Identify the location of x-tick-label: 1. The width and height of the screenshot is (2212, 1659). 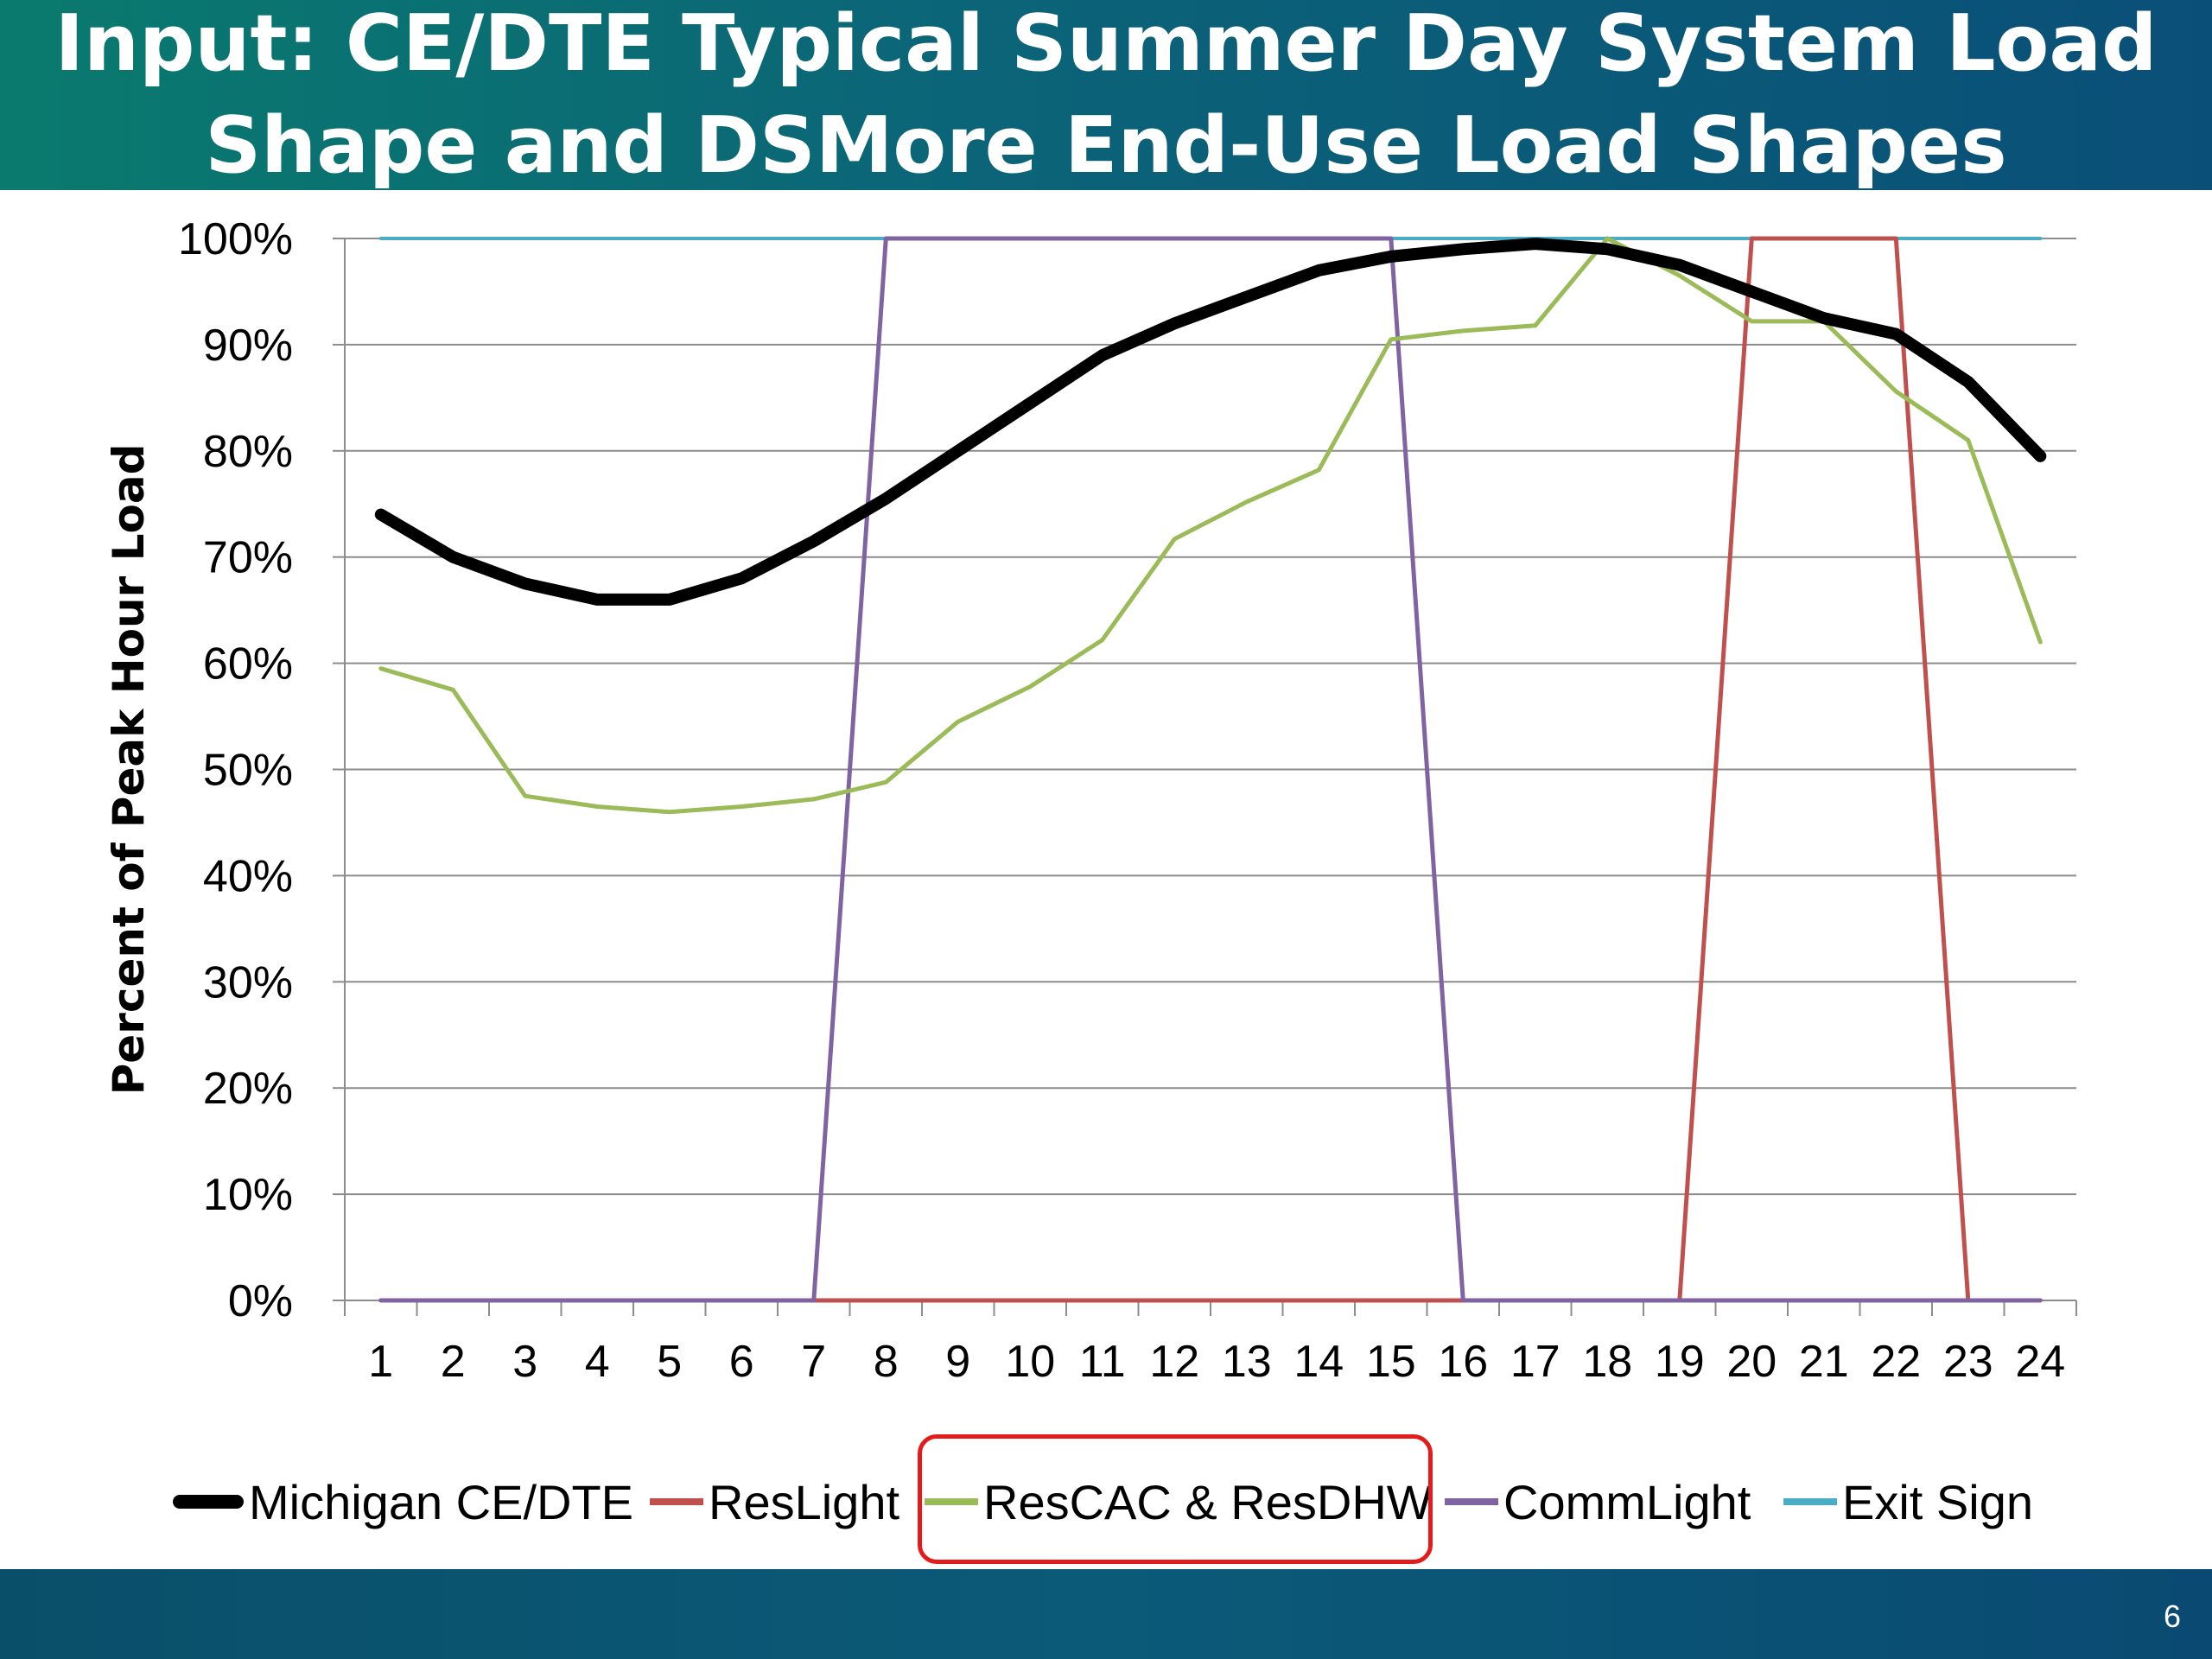
(380, 1362).